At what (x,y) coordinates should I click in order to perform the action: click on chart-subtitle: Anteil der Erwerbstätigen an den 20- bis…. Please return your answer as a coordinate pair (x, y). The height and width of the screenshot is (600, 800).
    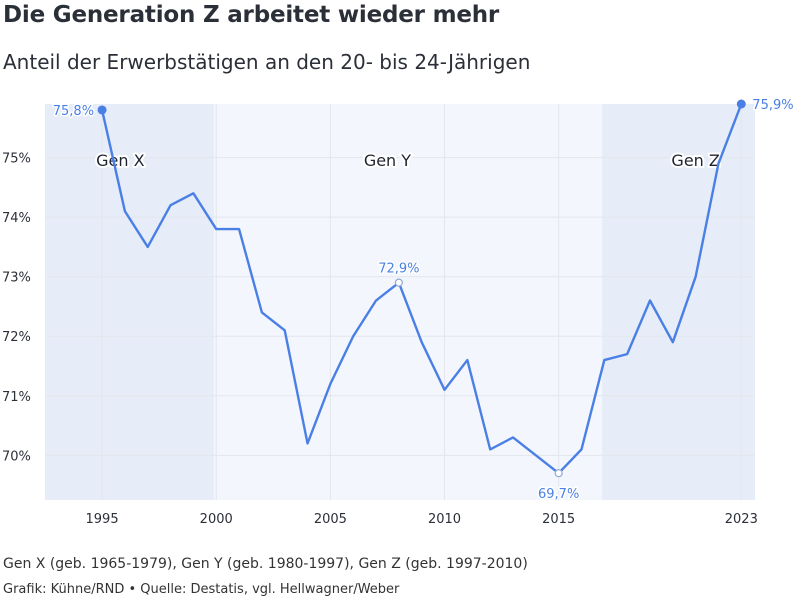
    Looking at the image, I should click on (267, 62).